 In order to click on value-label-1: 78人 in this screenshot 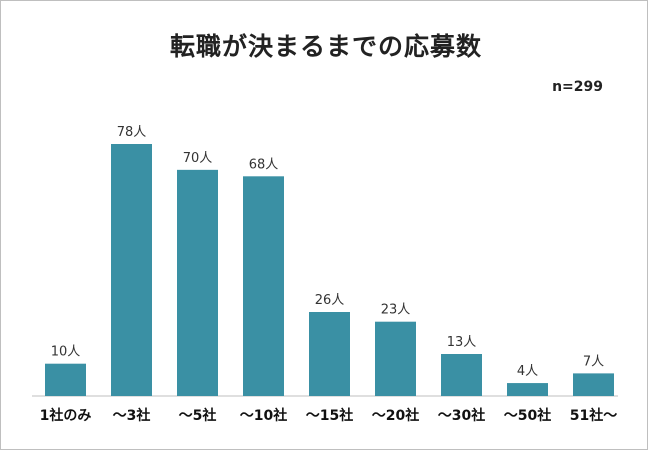, I will do `click(132, 132)`.